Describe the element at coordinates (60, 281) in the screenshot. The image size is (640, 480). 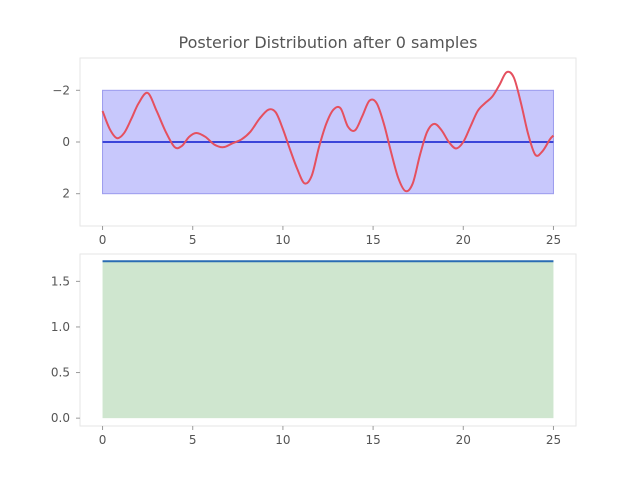
I see `bottom-y-tick-label: 1.5` at that location.